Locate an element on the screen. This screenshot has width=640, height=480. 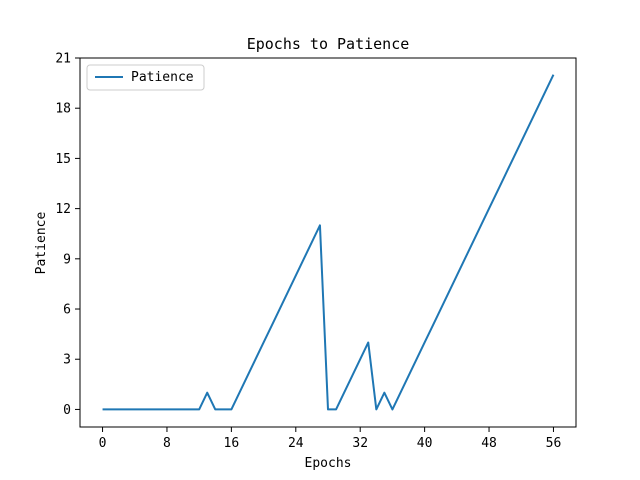
y-tick-label: 21 is located at coordinates (63, 59).